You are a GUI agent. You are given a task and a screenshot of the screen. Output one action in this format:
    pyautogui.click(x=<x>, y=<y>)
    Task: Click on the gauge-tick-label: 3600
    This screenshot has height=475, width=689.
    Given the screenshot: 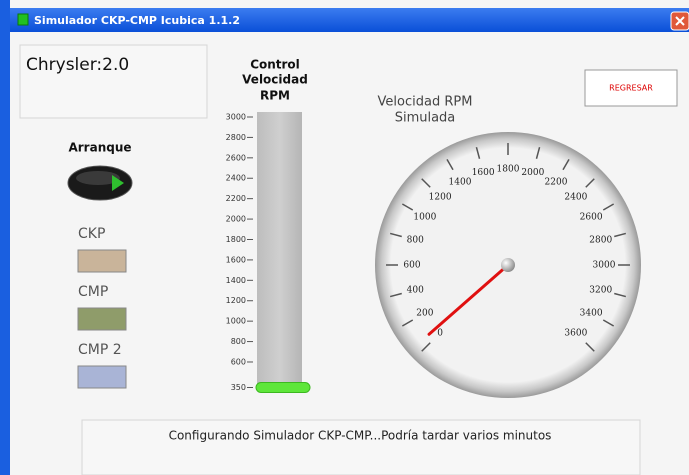 What is the action you would take?
    pyautogui.click(x=575, y=333)
    